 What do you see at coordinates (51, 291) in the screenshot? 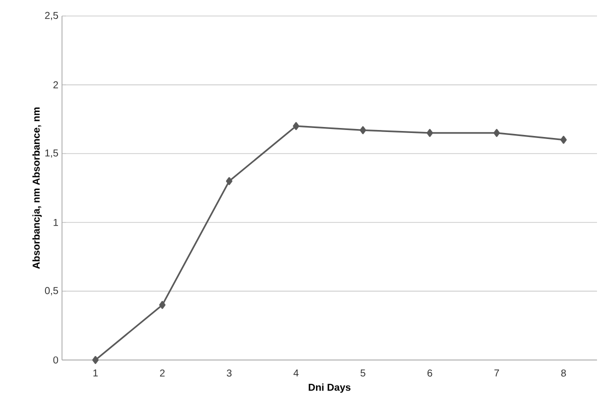
I see `y-tick-label: 0,5` at bounding box center [51, 291].